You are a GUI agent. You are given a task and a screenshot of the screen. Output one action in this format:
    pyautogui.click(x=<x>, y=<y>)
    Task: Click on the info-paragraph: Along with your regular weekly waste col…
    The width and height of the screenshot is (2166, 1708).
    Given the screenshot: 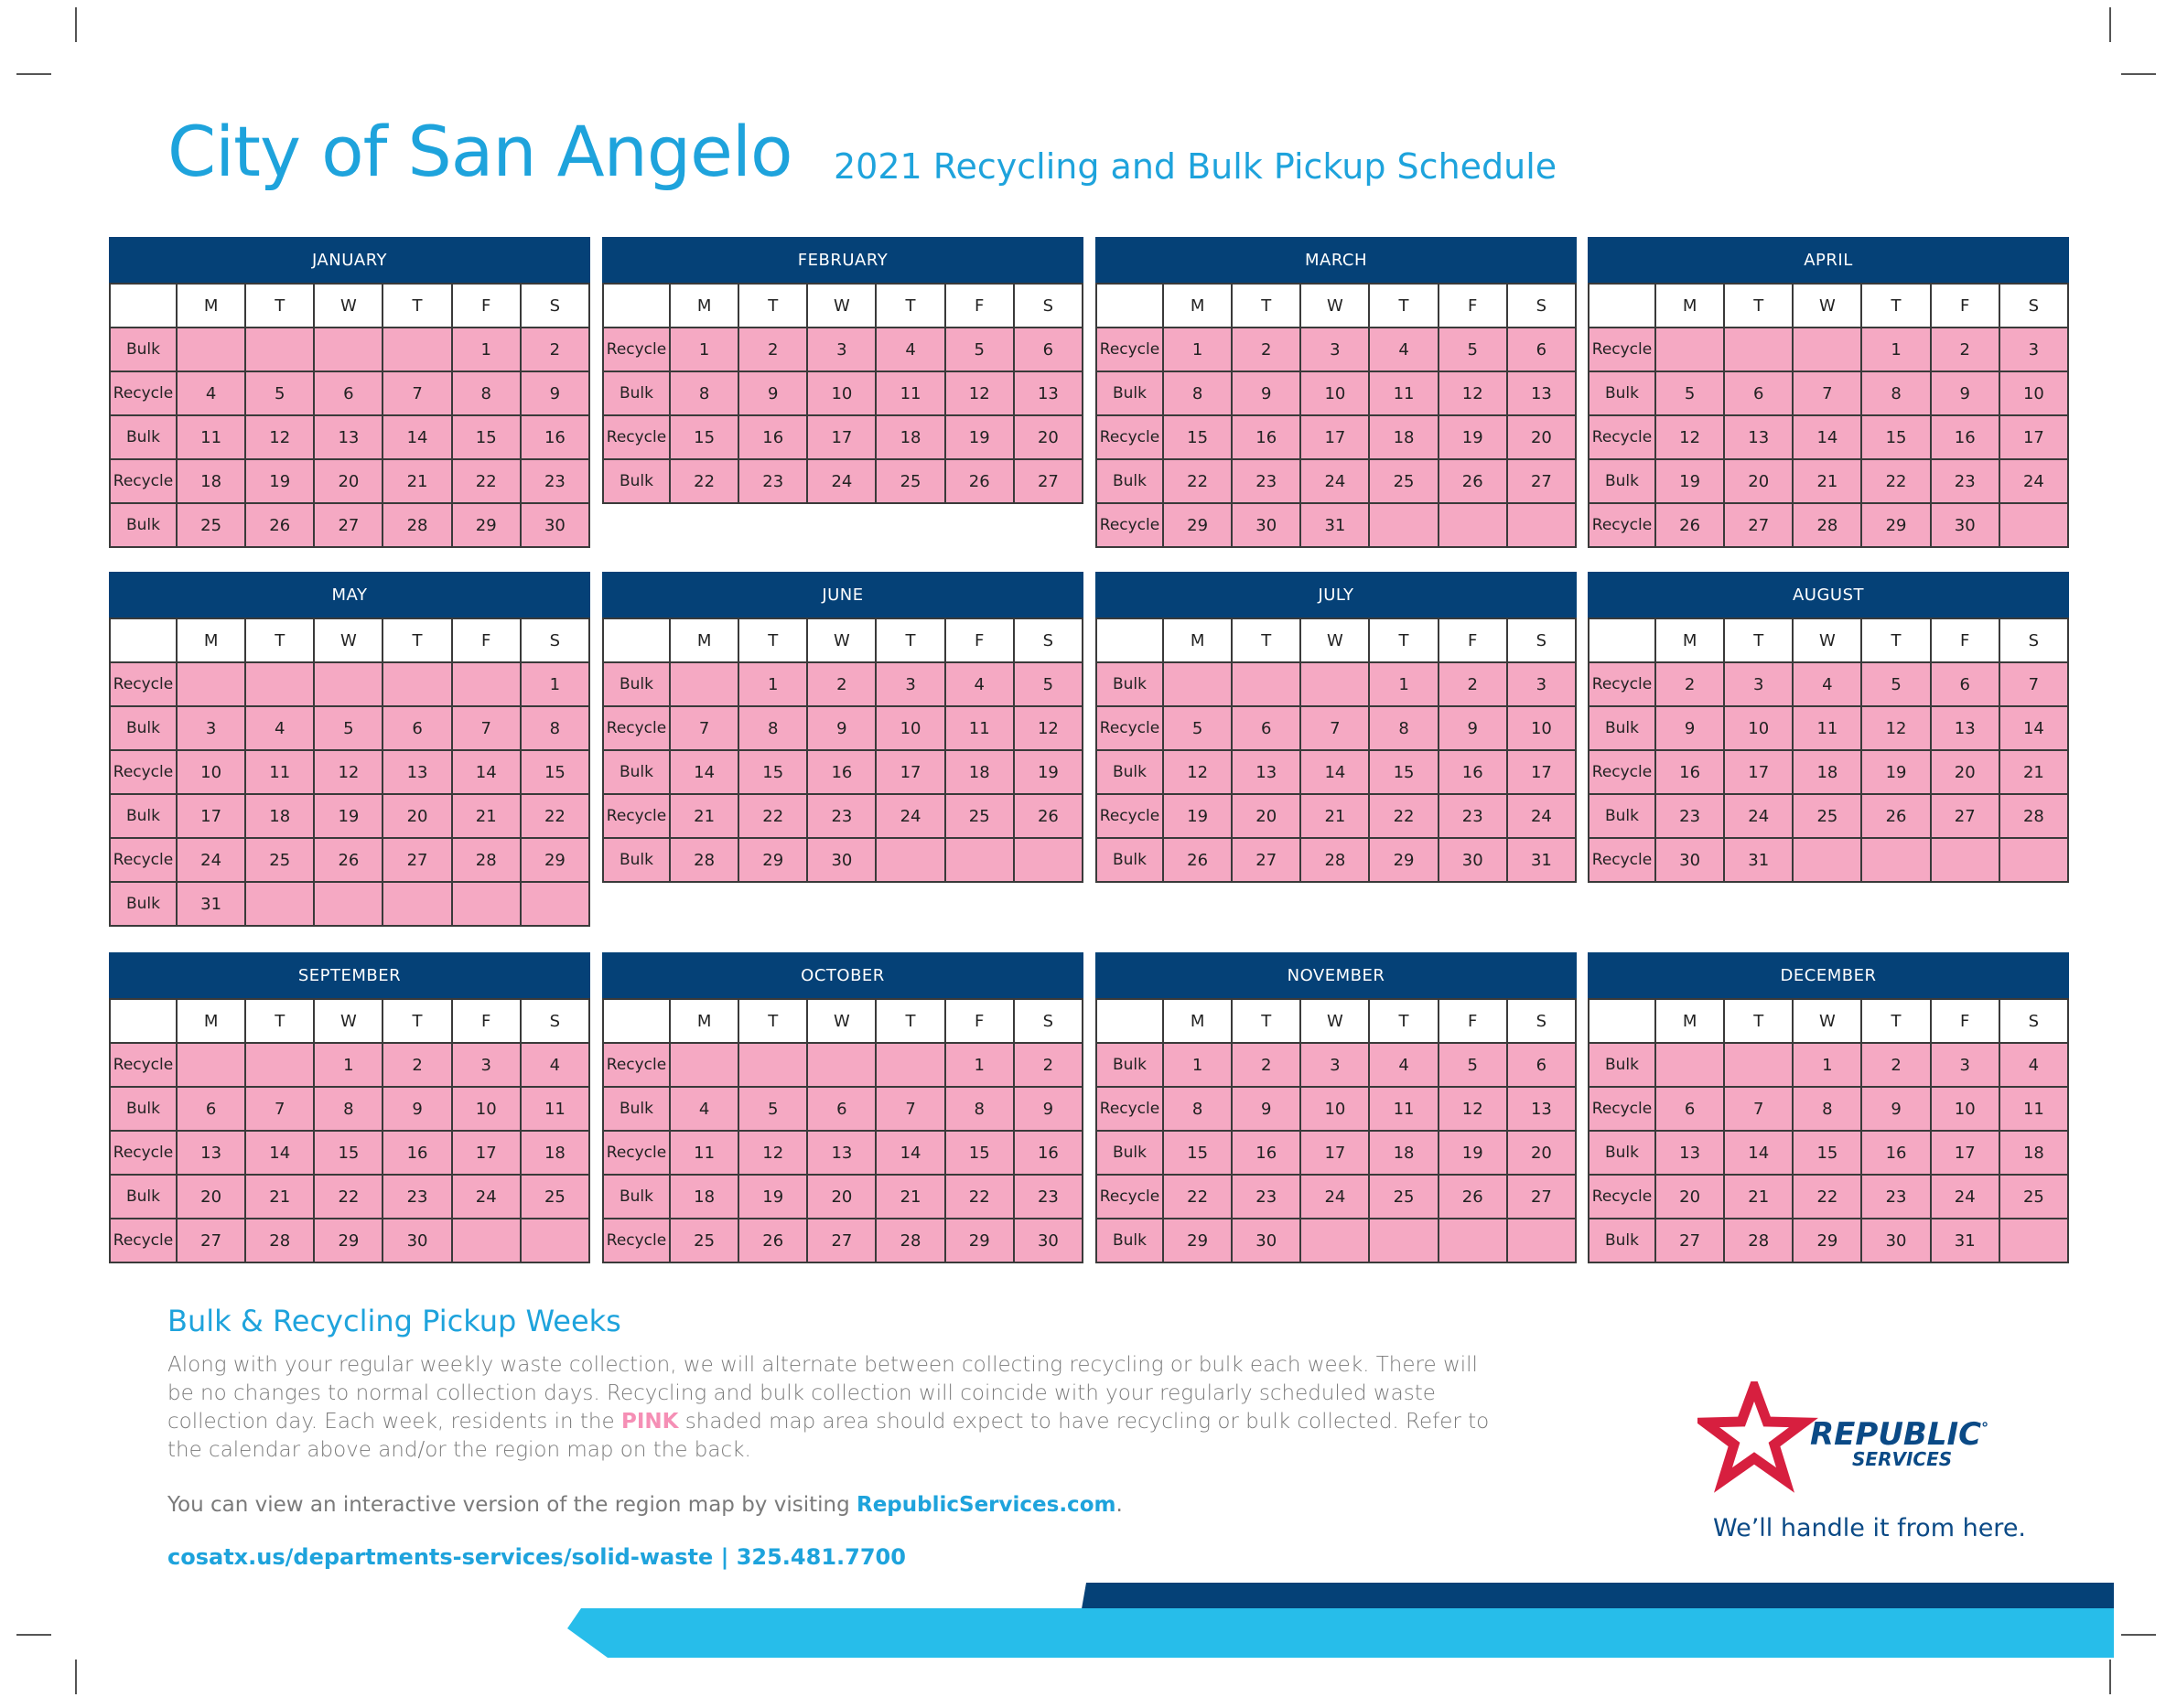 What is the action you would take?
    pyautogui.click(x=835, y=1408)
    